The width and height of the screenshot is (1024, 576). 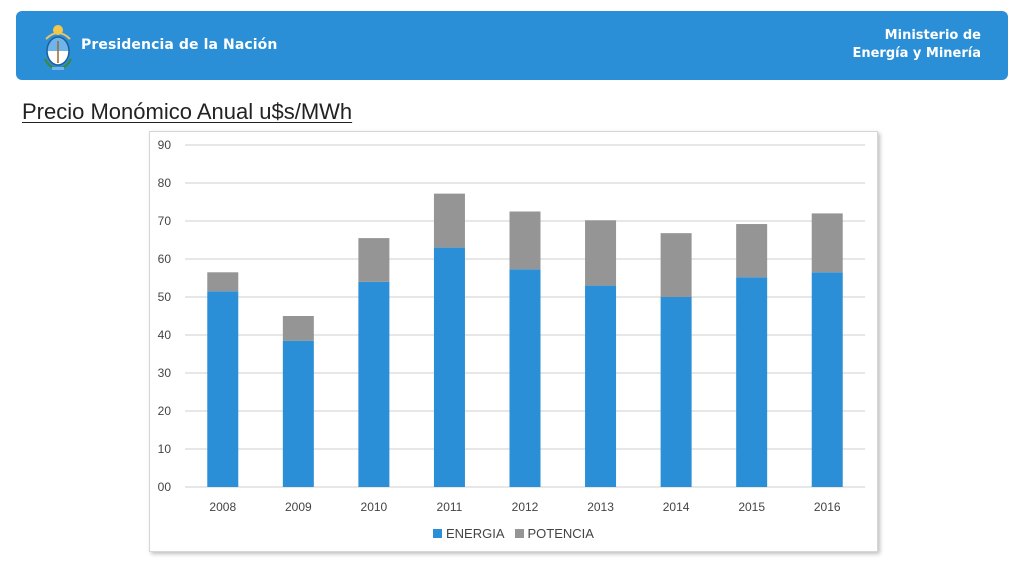 What do you see at coordinates (752, 382) in the screenshot?
I see `bar-energia-2015` at bounding box center [752, 382].